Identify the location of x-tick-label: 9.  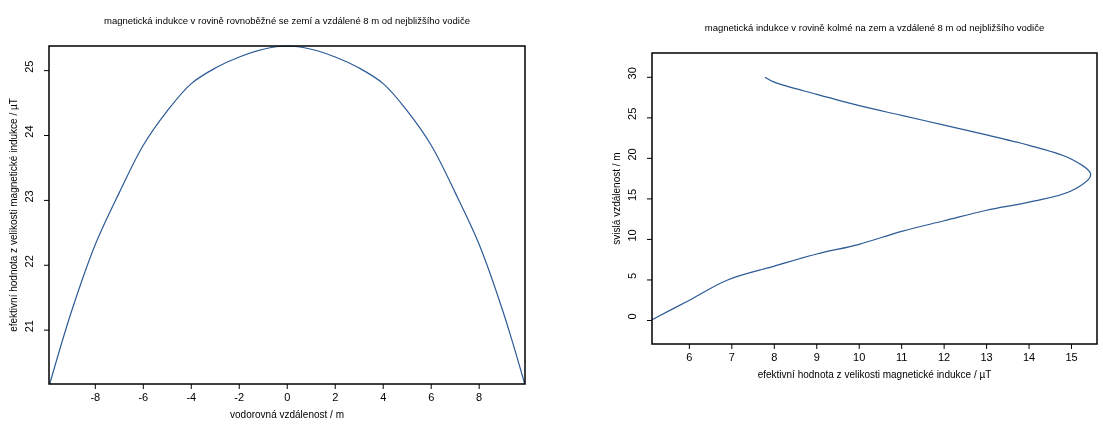
(816, 357).